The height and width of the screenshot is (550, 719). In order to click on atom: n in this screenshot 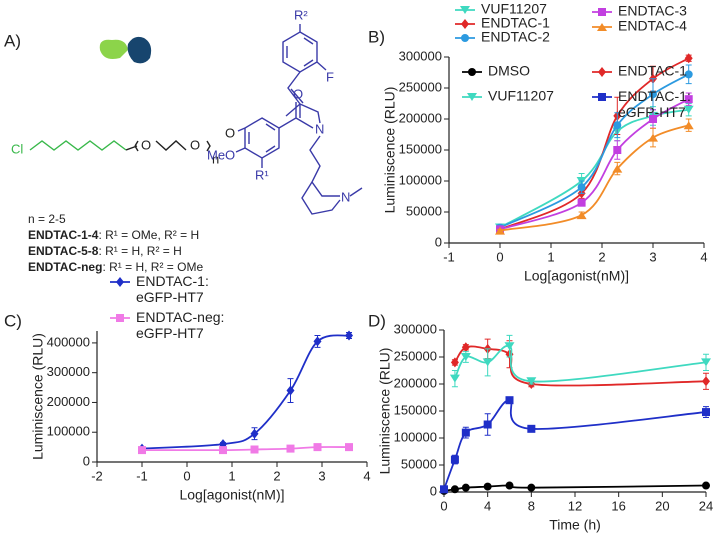, I will do `click(215, 158)`.